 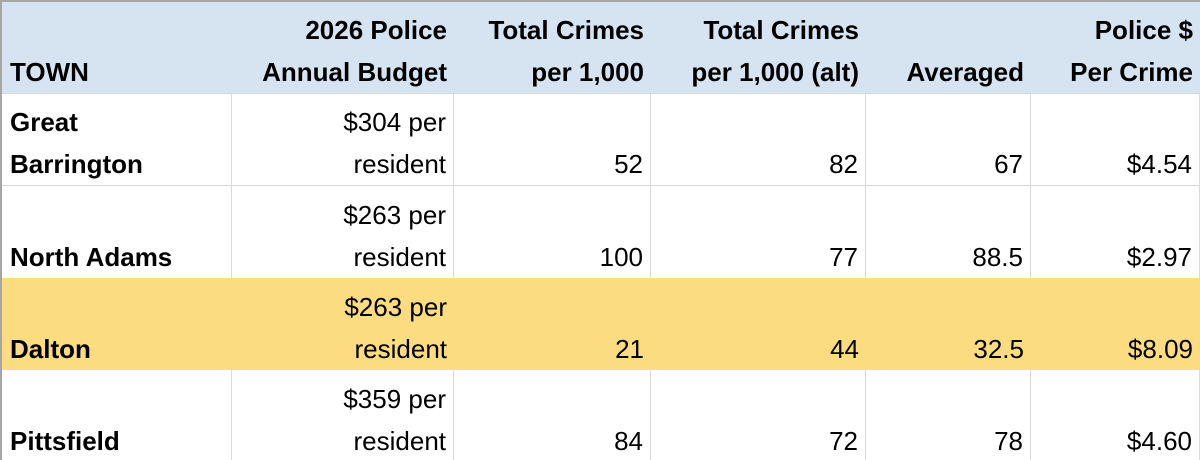 What do you see at coordinates (117, 232) in the screenshot?
I see `row-1-town-cell: North Adams` at bounding box center [117, 232].